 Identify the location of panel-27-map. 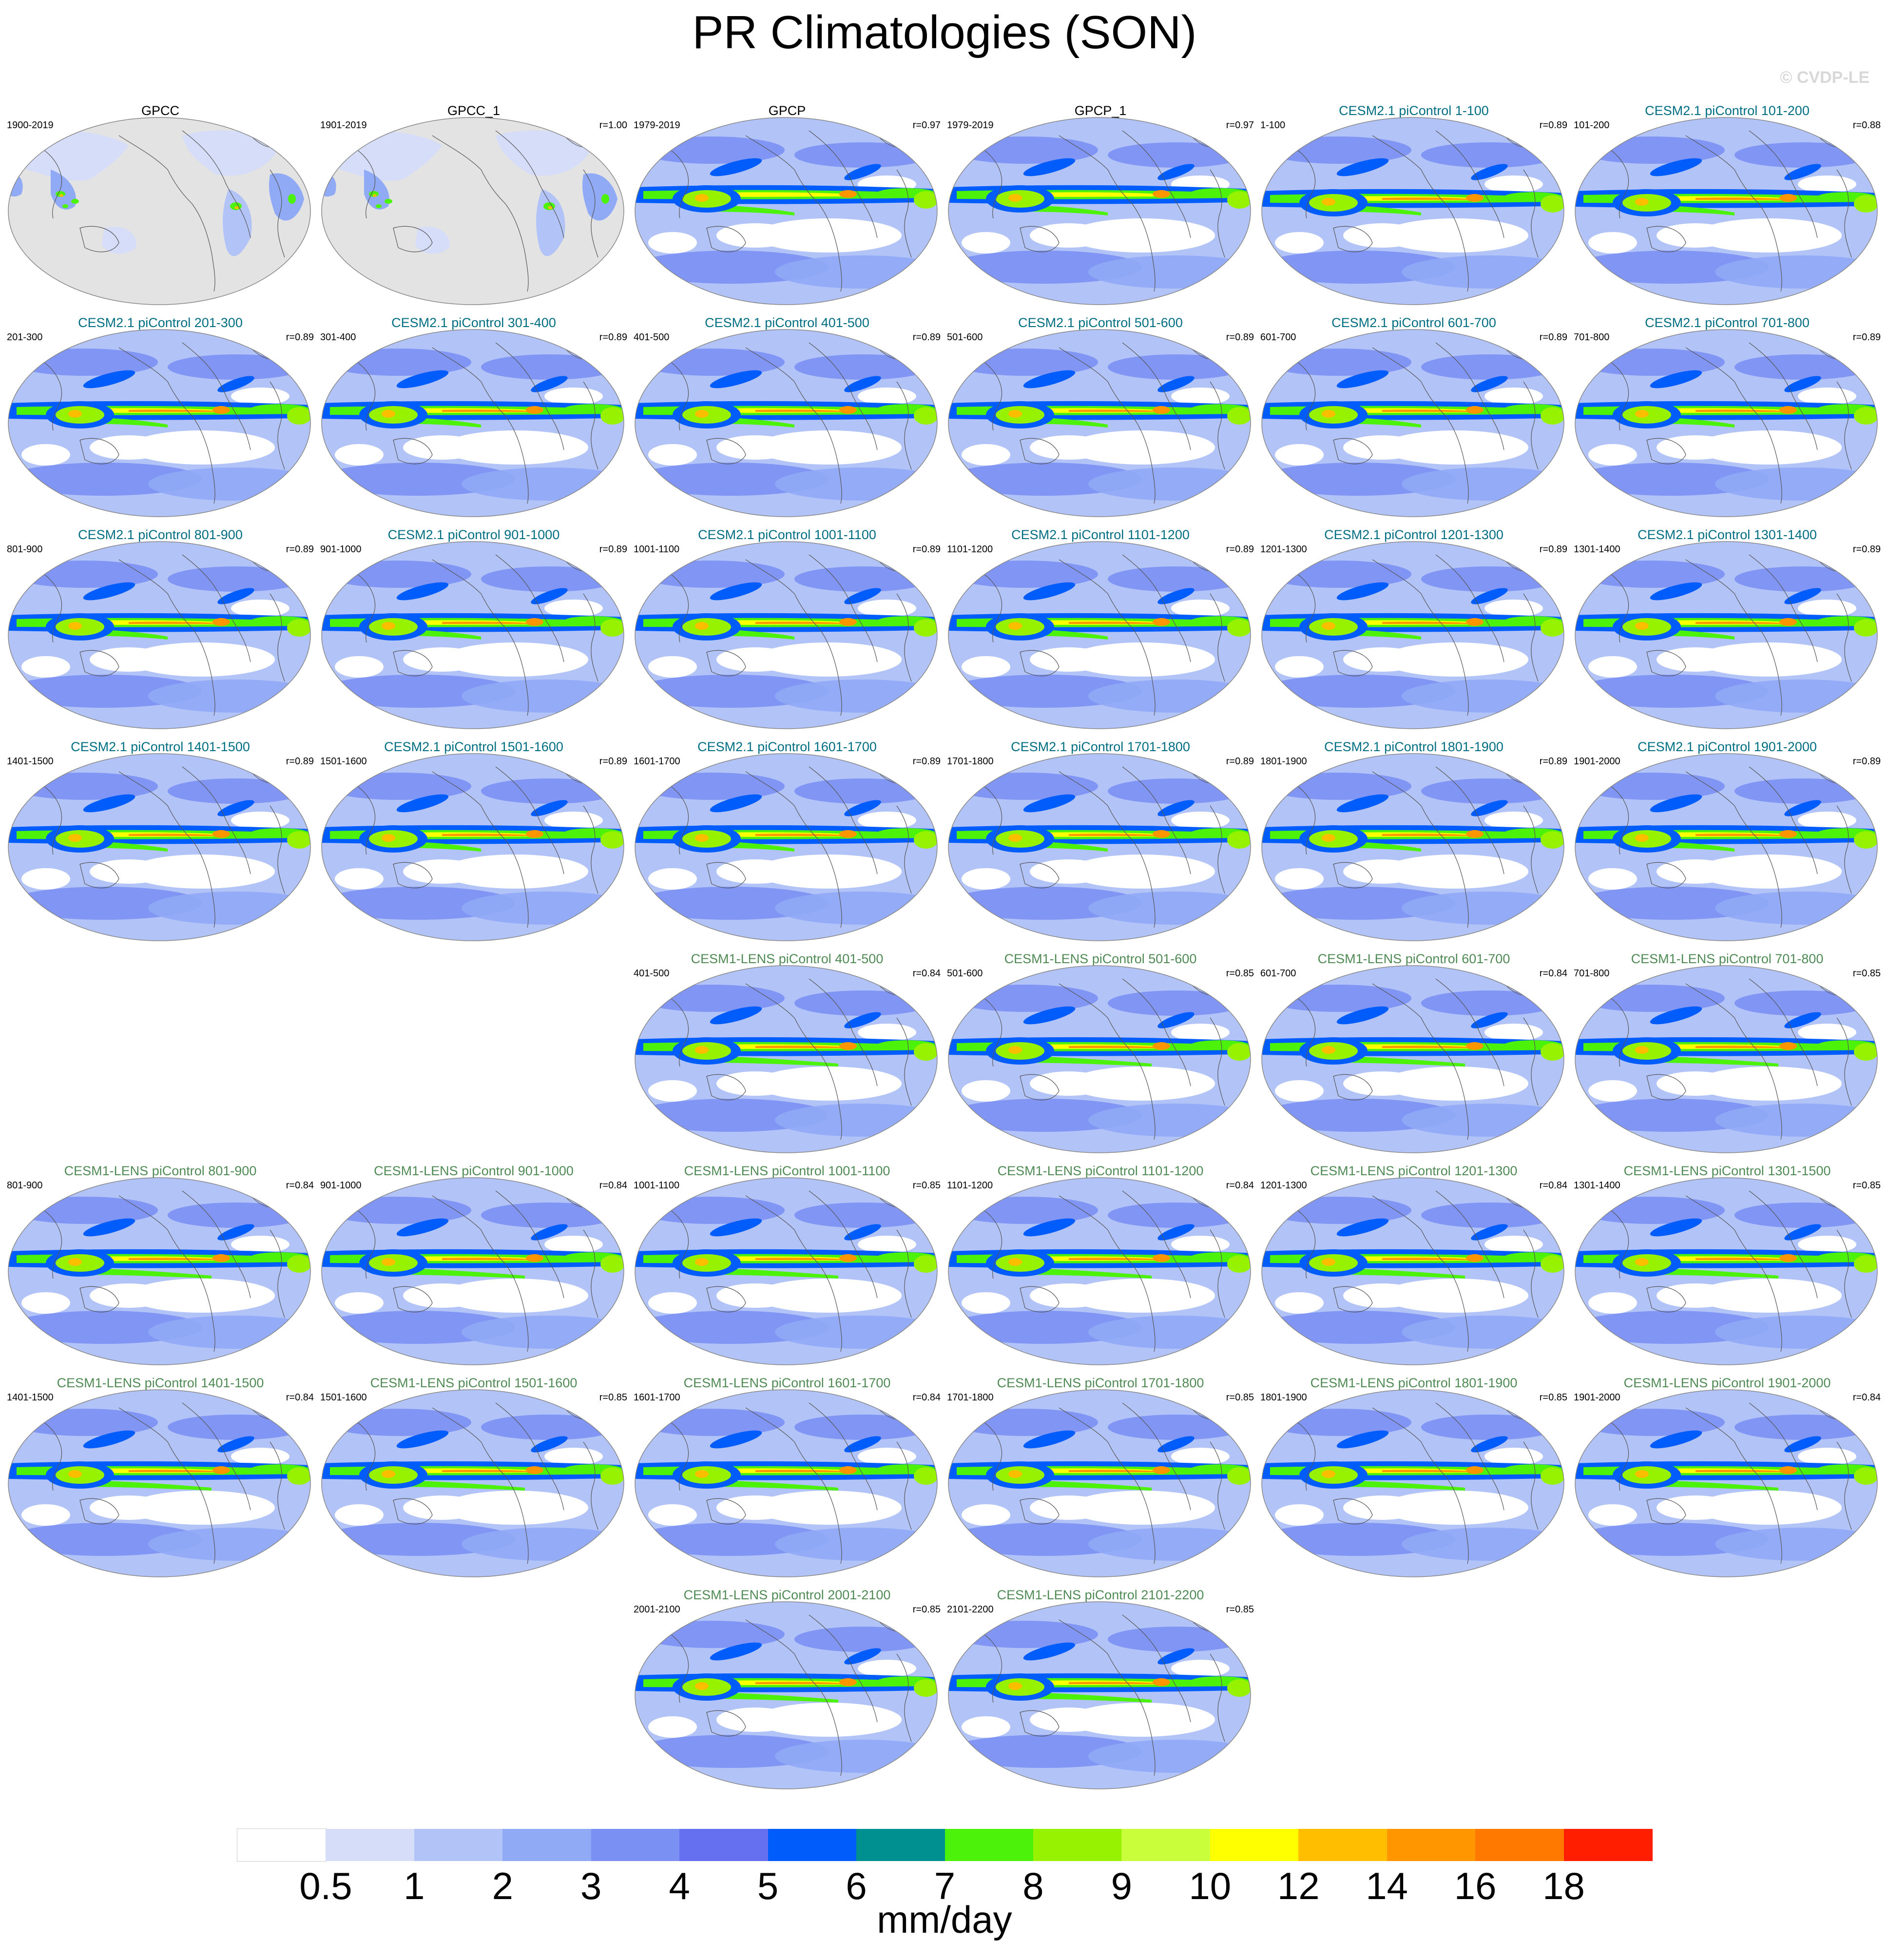
(1726, 1059).